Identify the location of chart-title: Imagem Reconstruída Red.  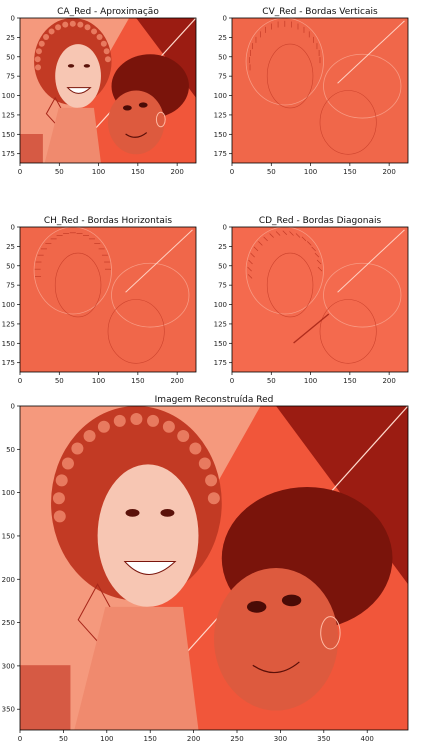
(214, 400).